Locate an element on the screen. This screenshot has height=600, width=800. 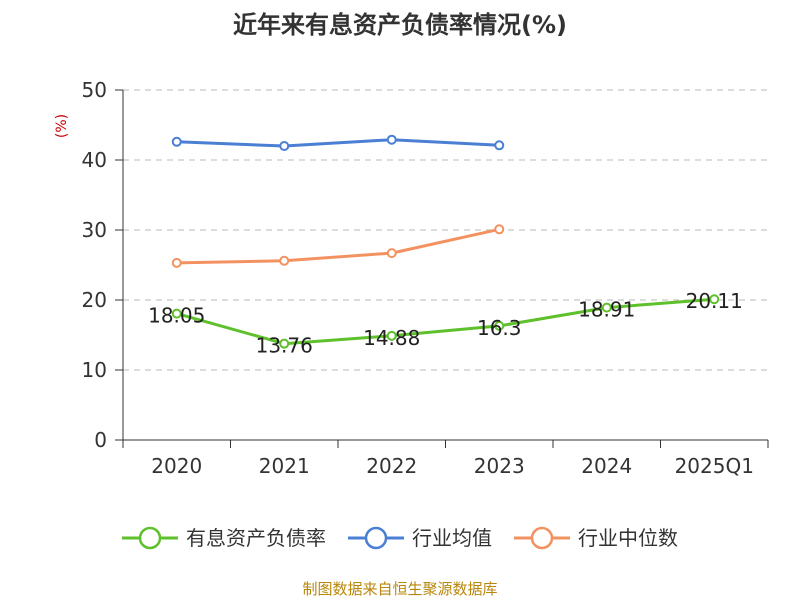
data-label: 18.05 is located at coordinates (176, 316).